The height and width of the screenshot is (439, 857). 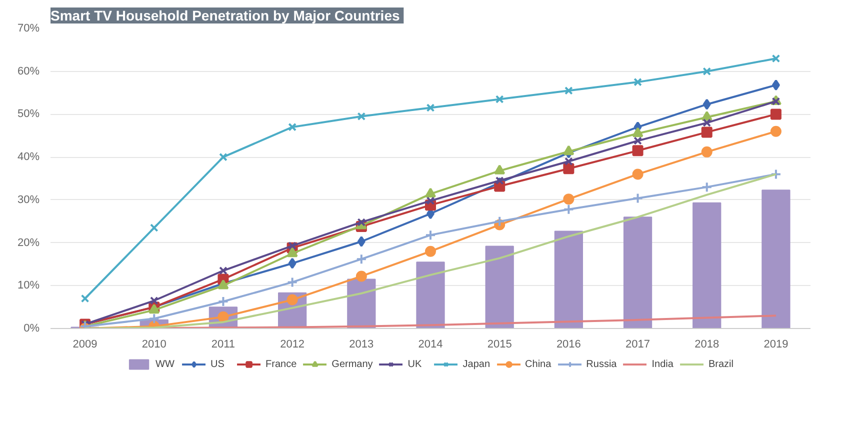 What do you see at coordinates (568, 344) in the screenshot?
I see `x-tick-label: 2016` at bounding box center [568, 344].